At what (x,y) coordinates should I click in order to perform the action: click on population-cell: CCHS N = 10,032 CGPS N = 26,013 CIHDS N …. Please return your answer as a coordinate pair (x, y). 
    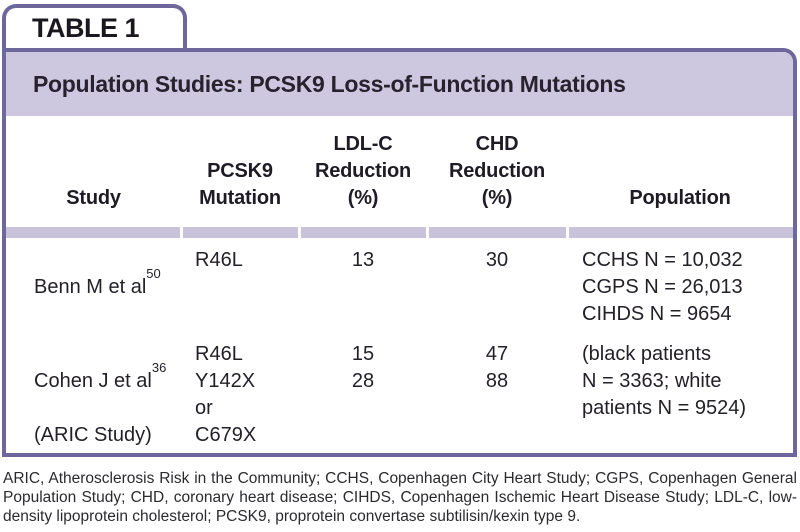
    Looking at the image, I should click on (662, 287).